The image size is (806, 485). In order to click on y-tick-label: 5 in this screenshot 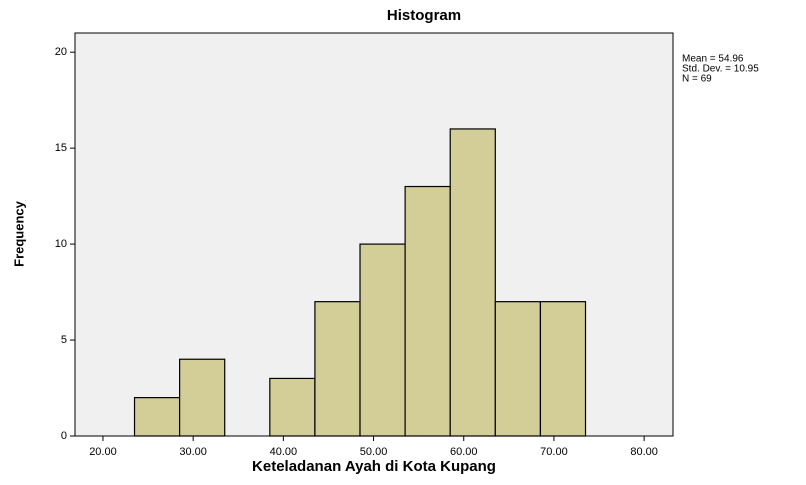, I will do `click(64, 340)`.